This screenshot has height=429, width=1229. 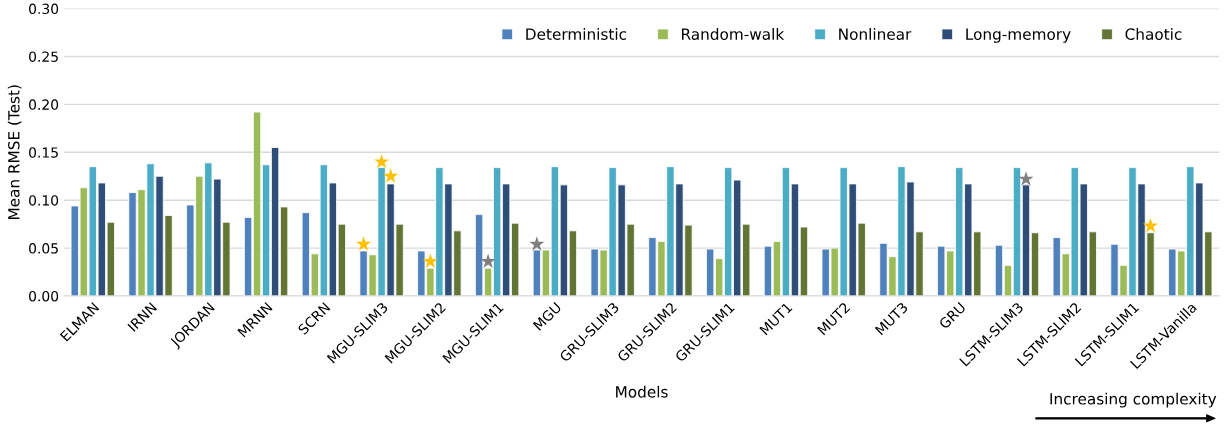 What do you see at coordinates (642, 391) in the screenshot?
I see `x-axis-title: Models` at bounding box center [642, 391].